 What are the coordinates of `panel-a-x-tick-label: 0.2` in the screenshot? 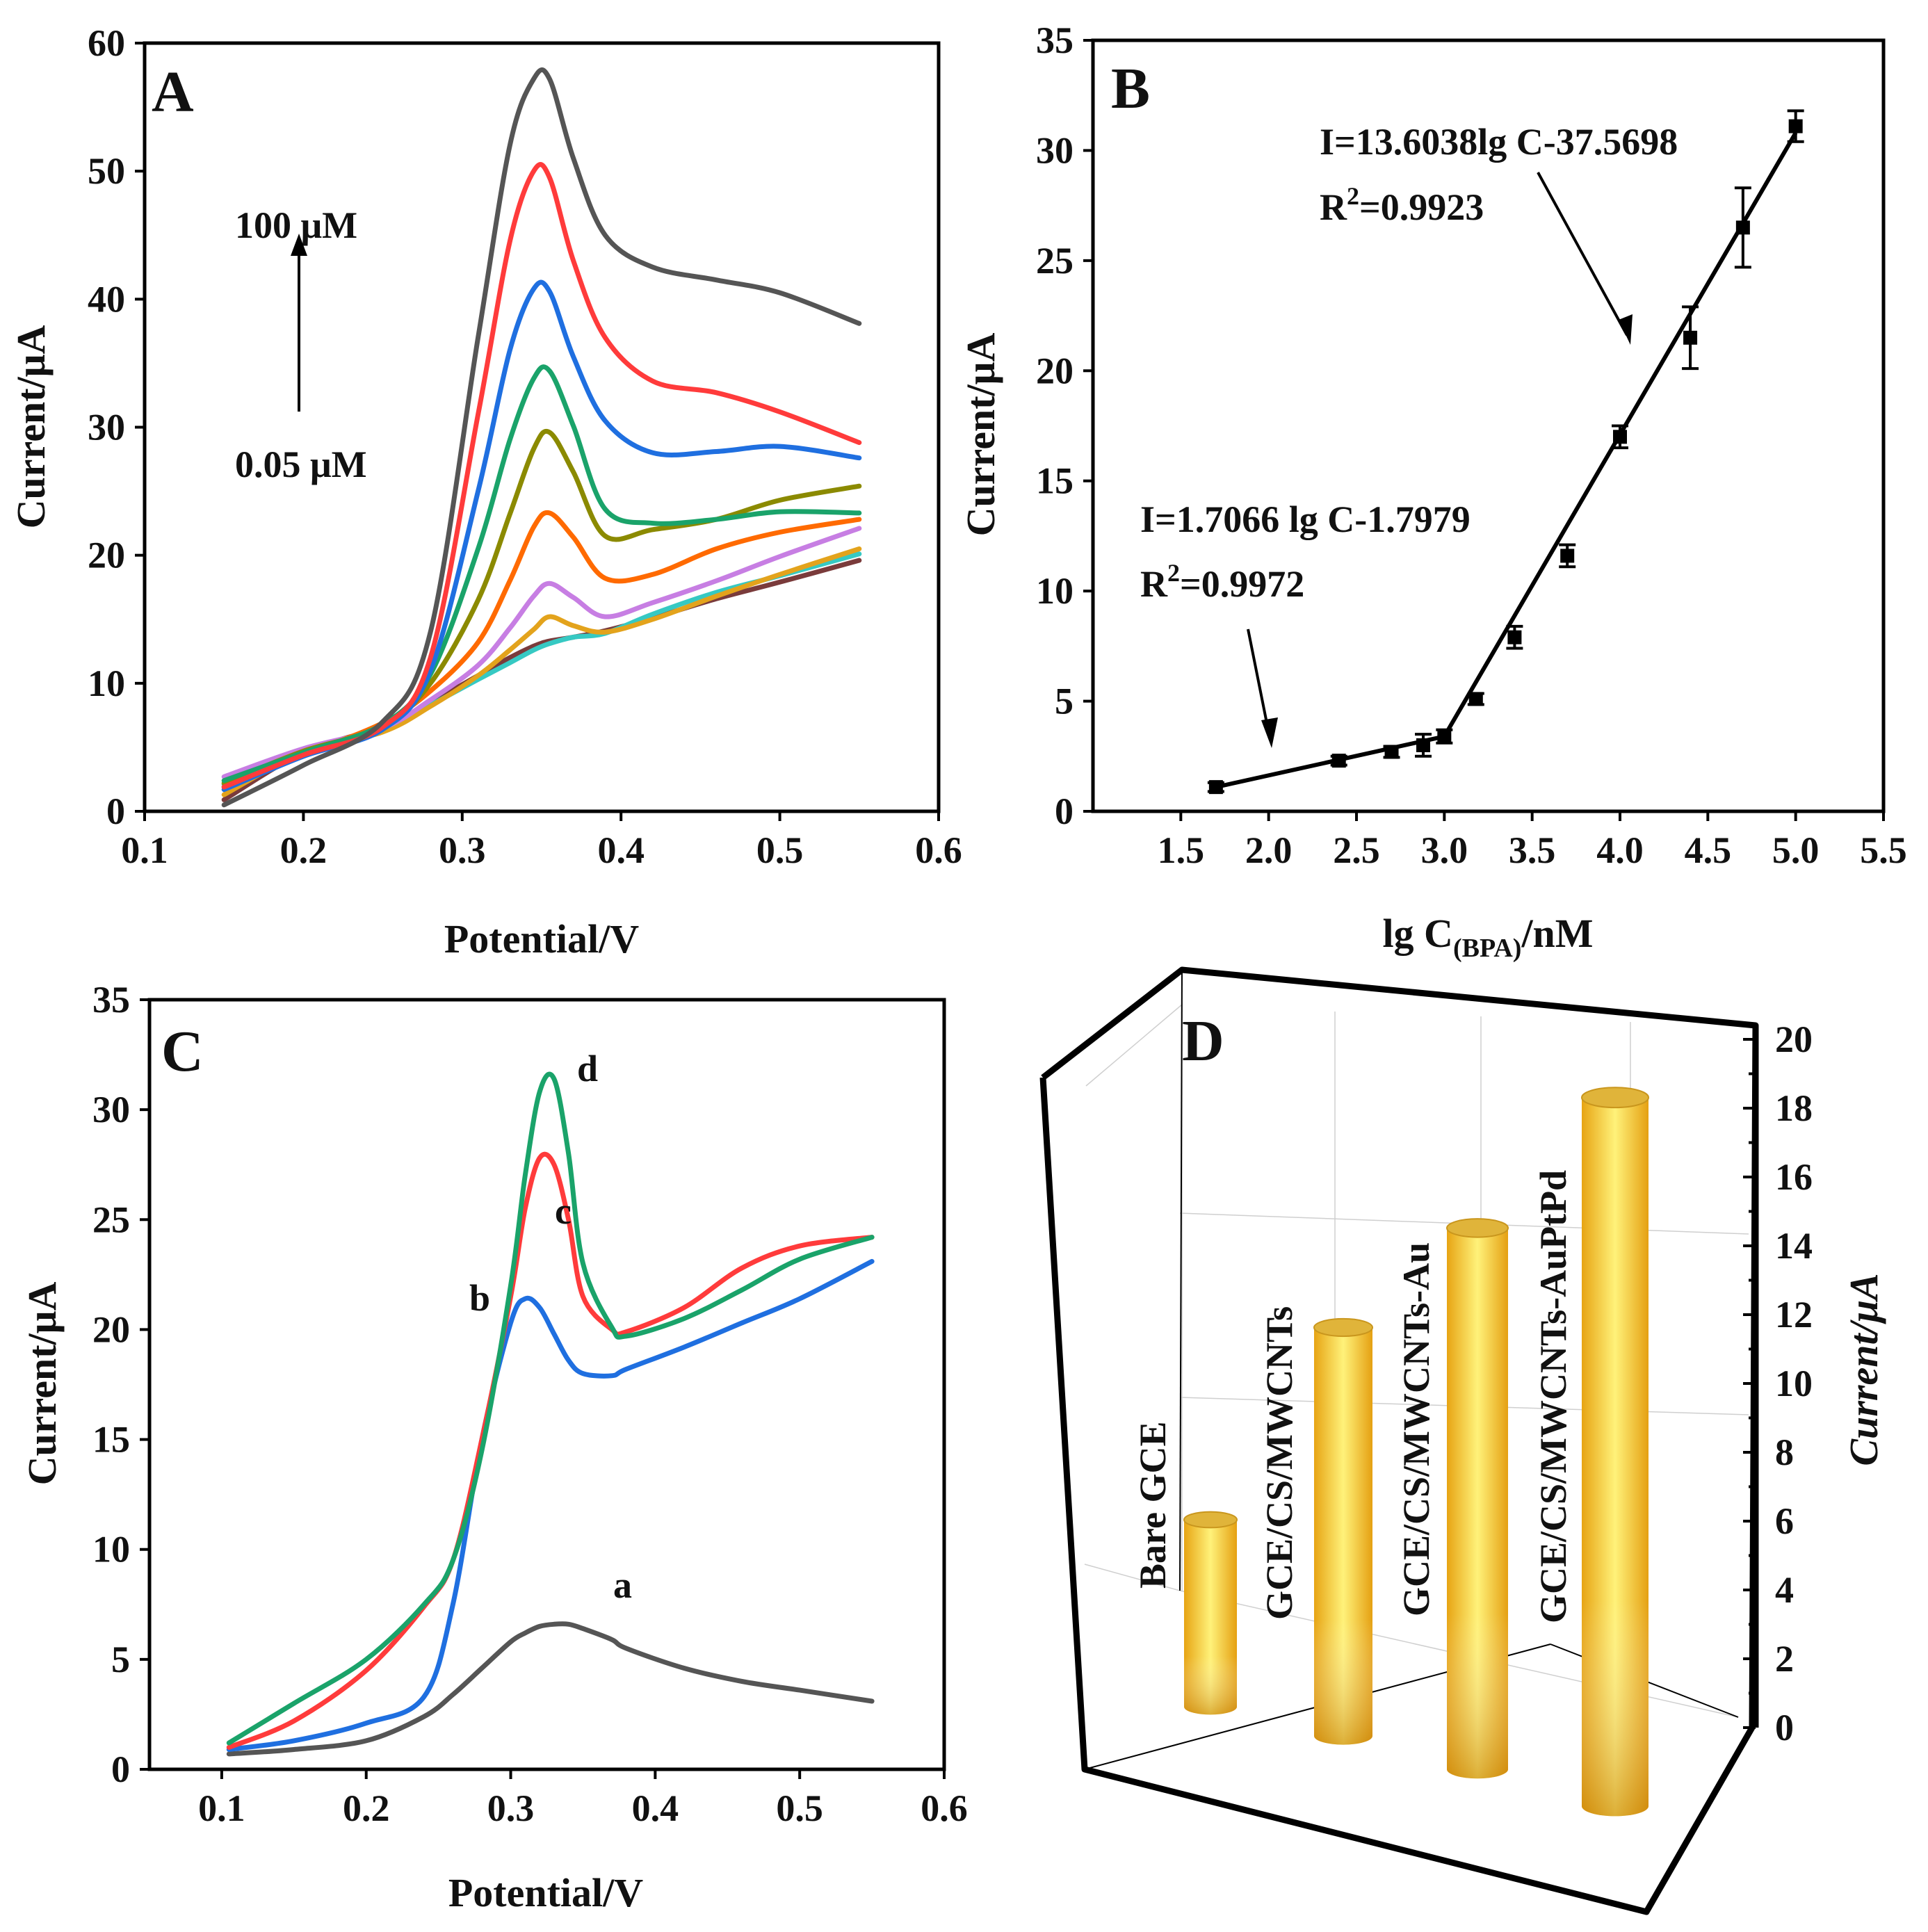 It's located at (304, 850).